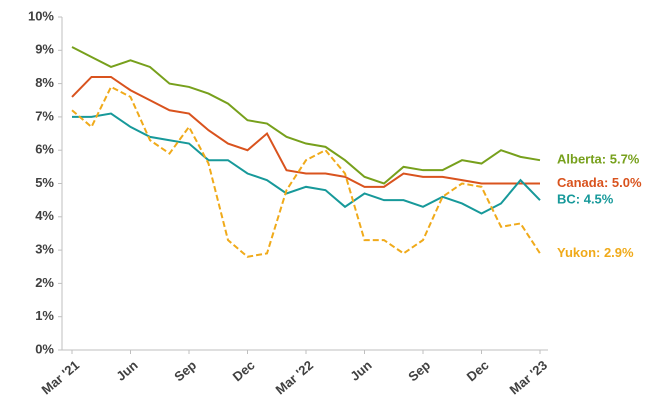 This screenshot has height=414, width=662. Describe the element at coordinates (41, 15) in the screenshot. I see `y-tick-label: 10%` at that location.